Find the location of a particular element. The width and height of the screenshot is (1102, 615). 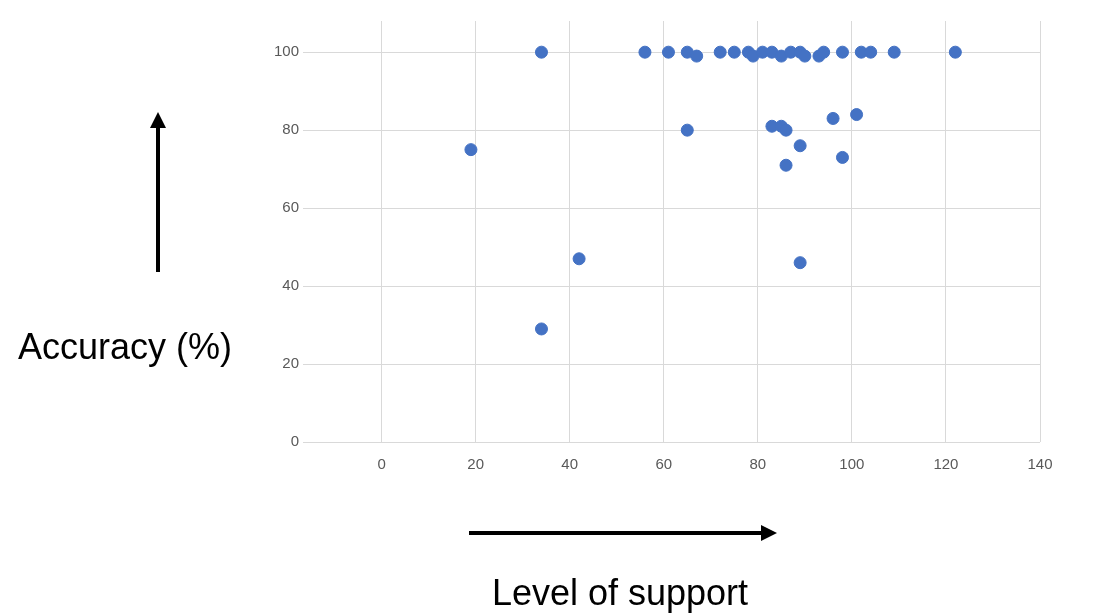

y-tick-label: 0 is located at coordinates (295, 441).